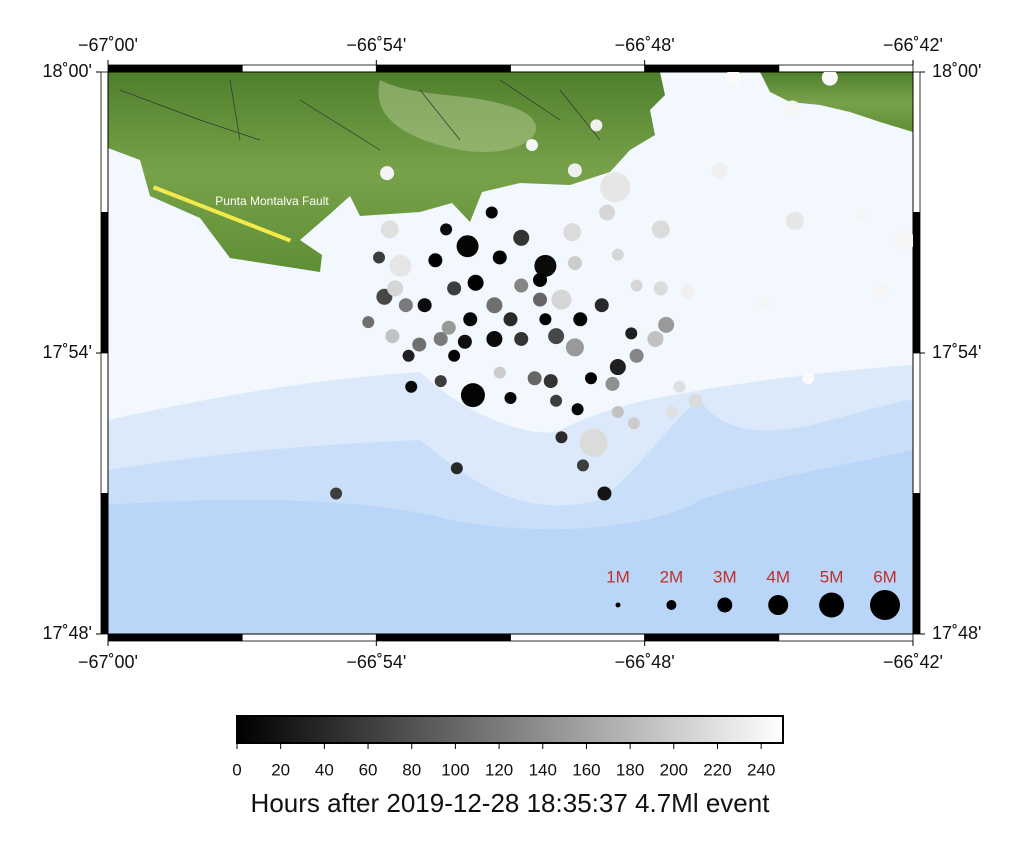  What do you see at coordinates (717, 769) in the screenshot?
I see `colorbar-tick-label: 220` at bounding box center [717, 769].